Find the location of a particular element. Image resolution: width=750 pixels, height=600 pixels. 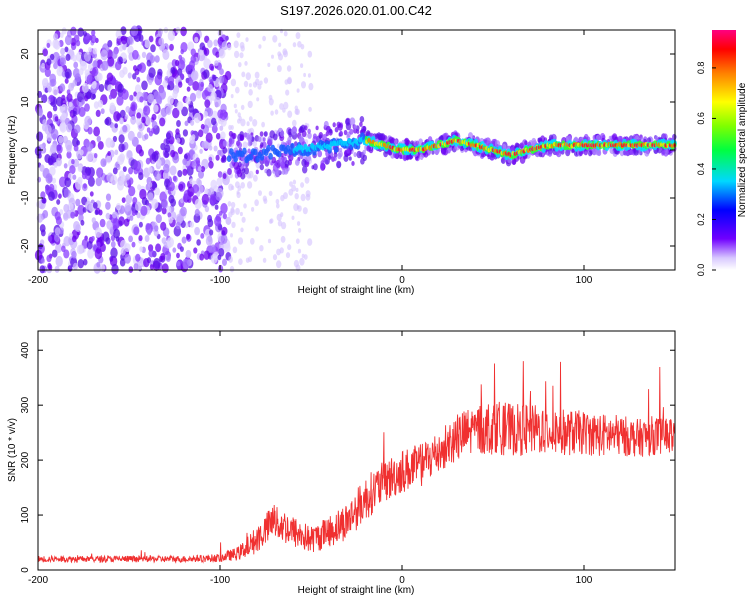

snr-ytick-label: 300 is located at coordinates (25, 404).